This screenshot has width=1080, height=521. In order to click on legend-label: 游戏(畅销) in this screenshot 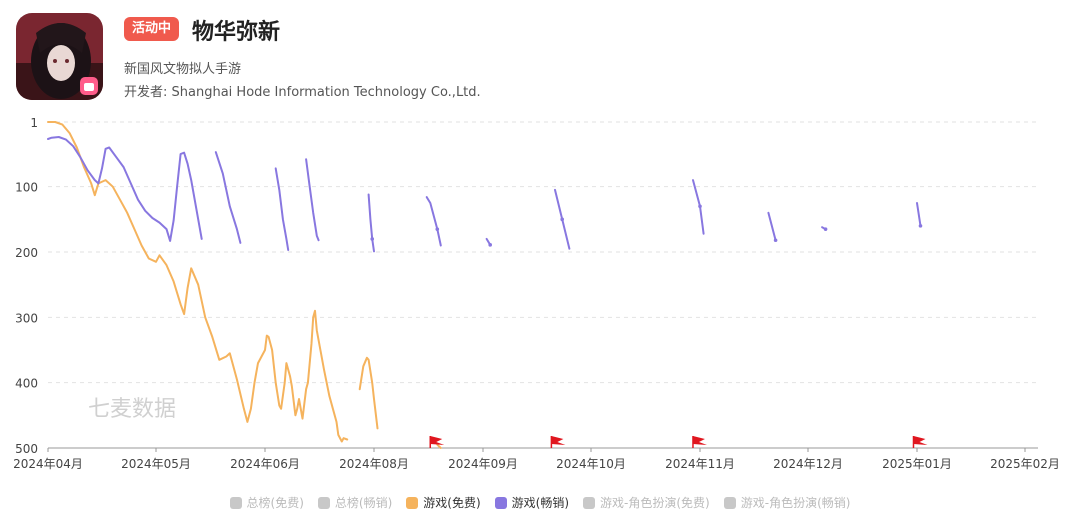, I will do `click(540, 503)`.